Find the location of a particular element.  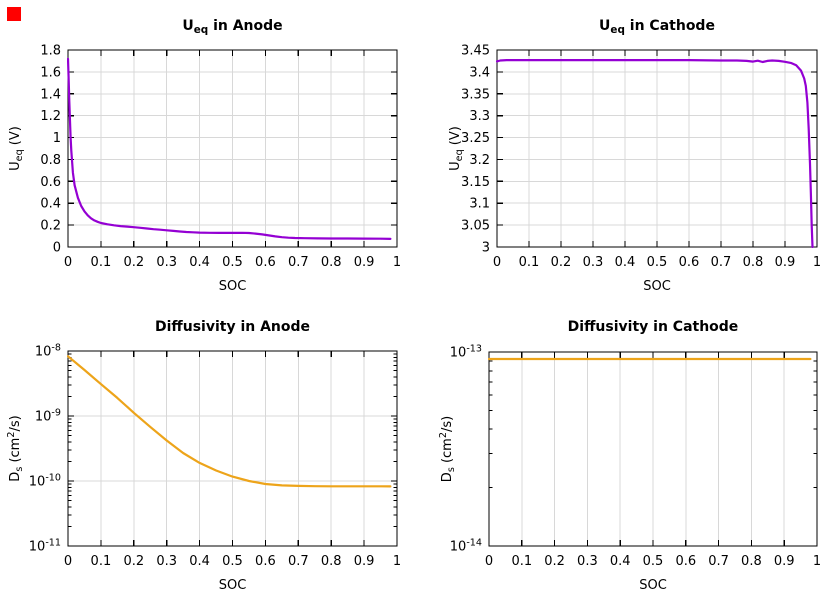

y-tick-label: 10⁻⁹ is located at coordinates (48, 416).